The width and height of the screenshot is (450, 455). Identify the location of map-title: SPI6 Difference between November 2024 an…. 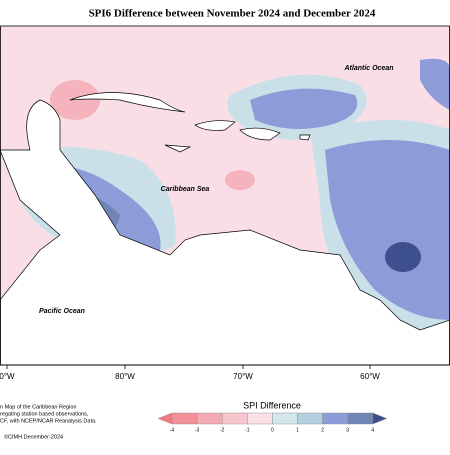
(232, 14).